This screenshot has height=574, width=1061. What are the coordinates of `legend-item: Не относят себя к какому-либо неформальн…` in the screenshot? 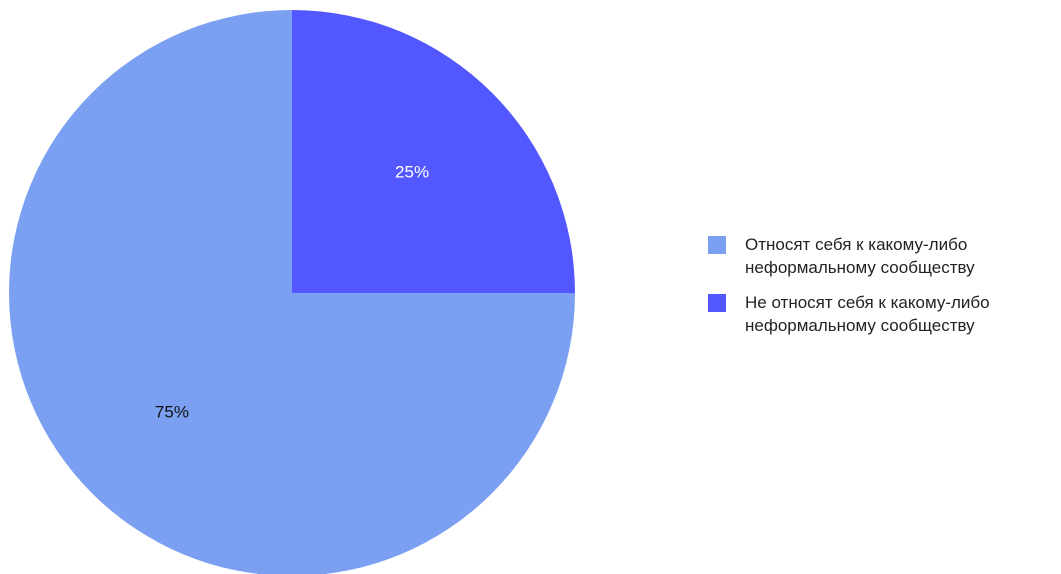 It's located at (883, 314).